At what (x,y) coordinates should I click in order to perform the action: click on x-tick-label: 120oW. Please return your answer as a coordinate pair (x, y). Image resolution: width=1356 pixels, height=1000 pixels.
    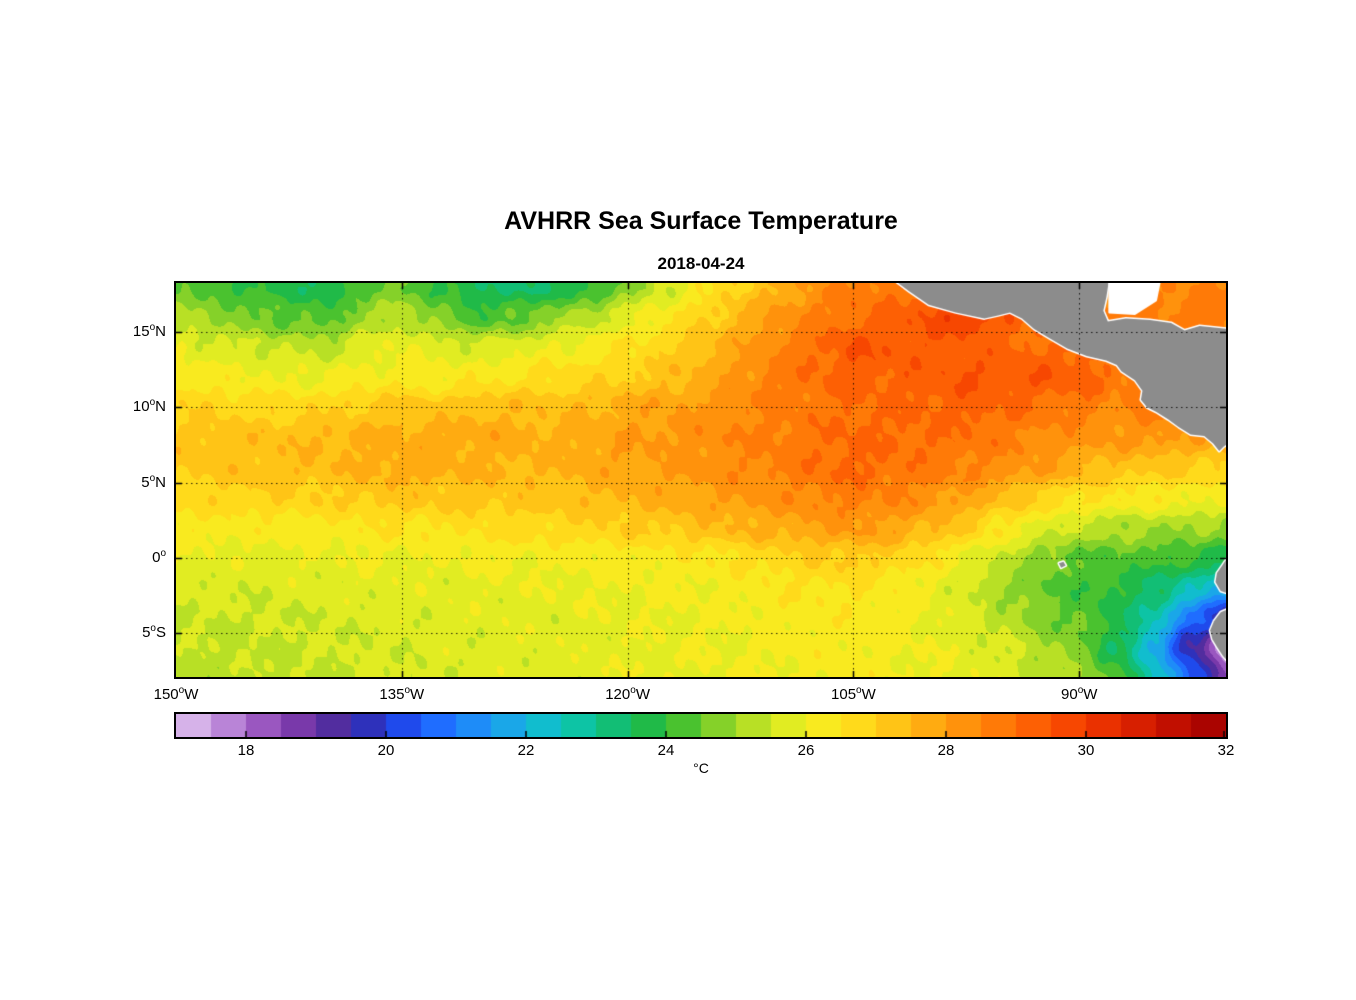
    Looking at the image, I should click on (627, 694).